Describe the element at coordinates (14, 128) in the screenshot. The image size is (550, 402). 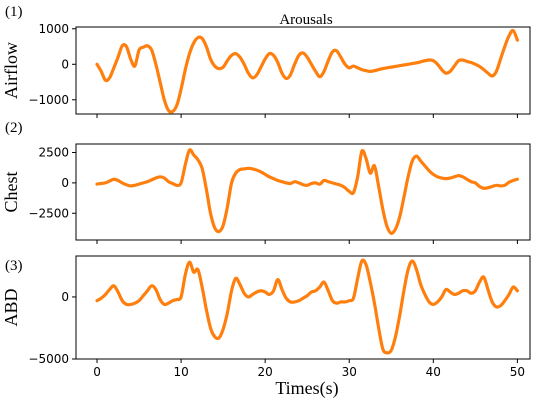
I see `panel-label: (2)` at that location.